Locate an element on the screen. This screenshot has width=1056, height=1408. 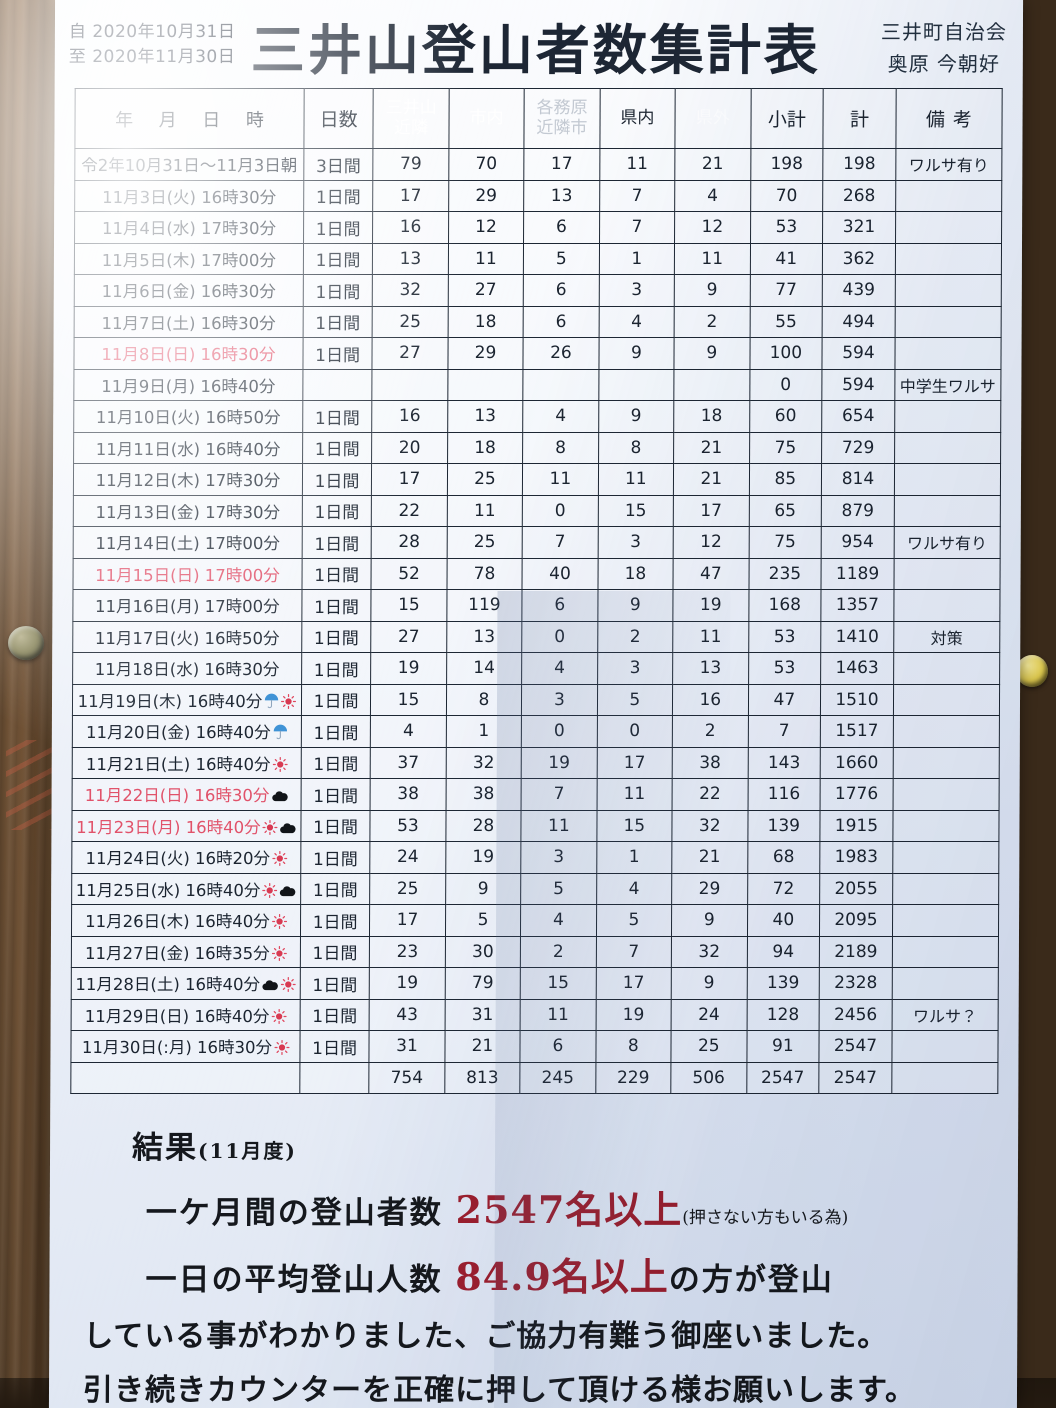
cell-total: 1510 is located at coordinates (857, 700).